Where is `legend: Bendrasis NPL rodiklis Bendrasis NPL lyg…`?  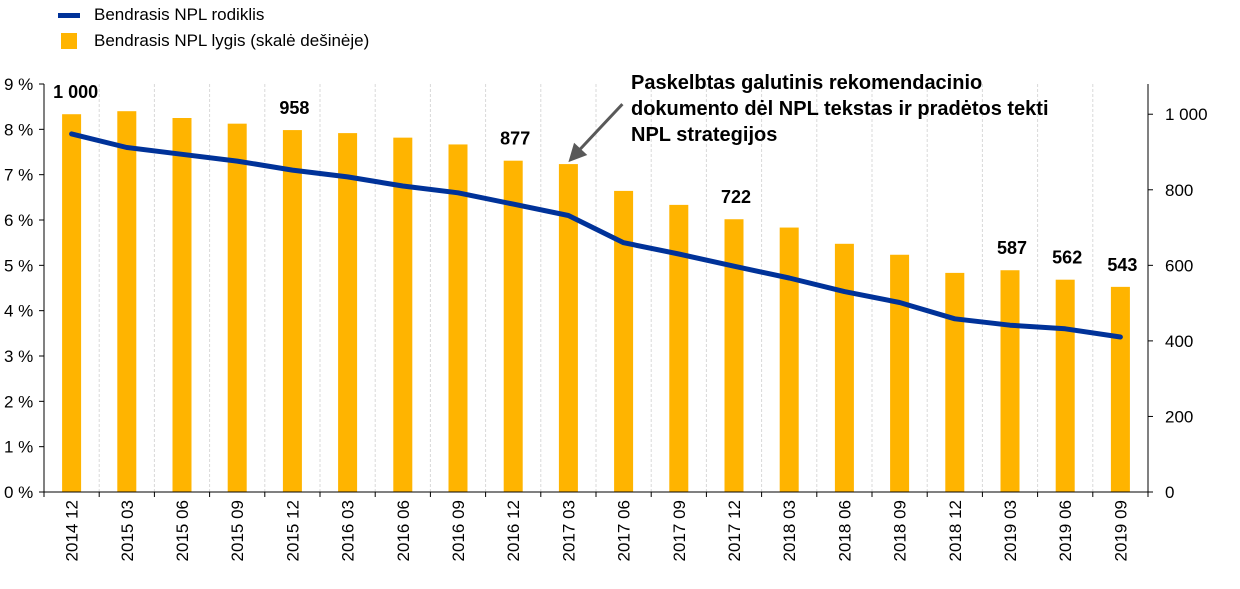
legend: Bendrasis NPL rodiklis Bendrasis NPL lyg… is located at coordinates (213, 28).